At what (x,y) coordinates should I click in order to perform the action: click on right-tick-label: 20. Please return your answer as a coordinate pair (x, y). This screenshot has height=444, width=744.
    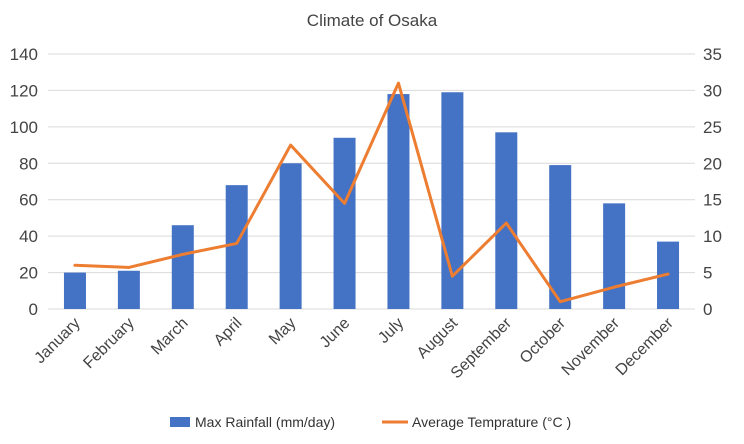
    Looking at the image, I should click on (712, 163).